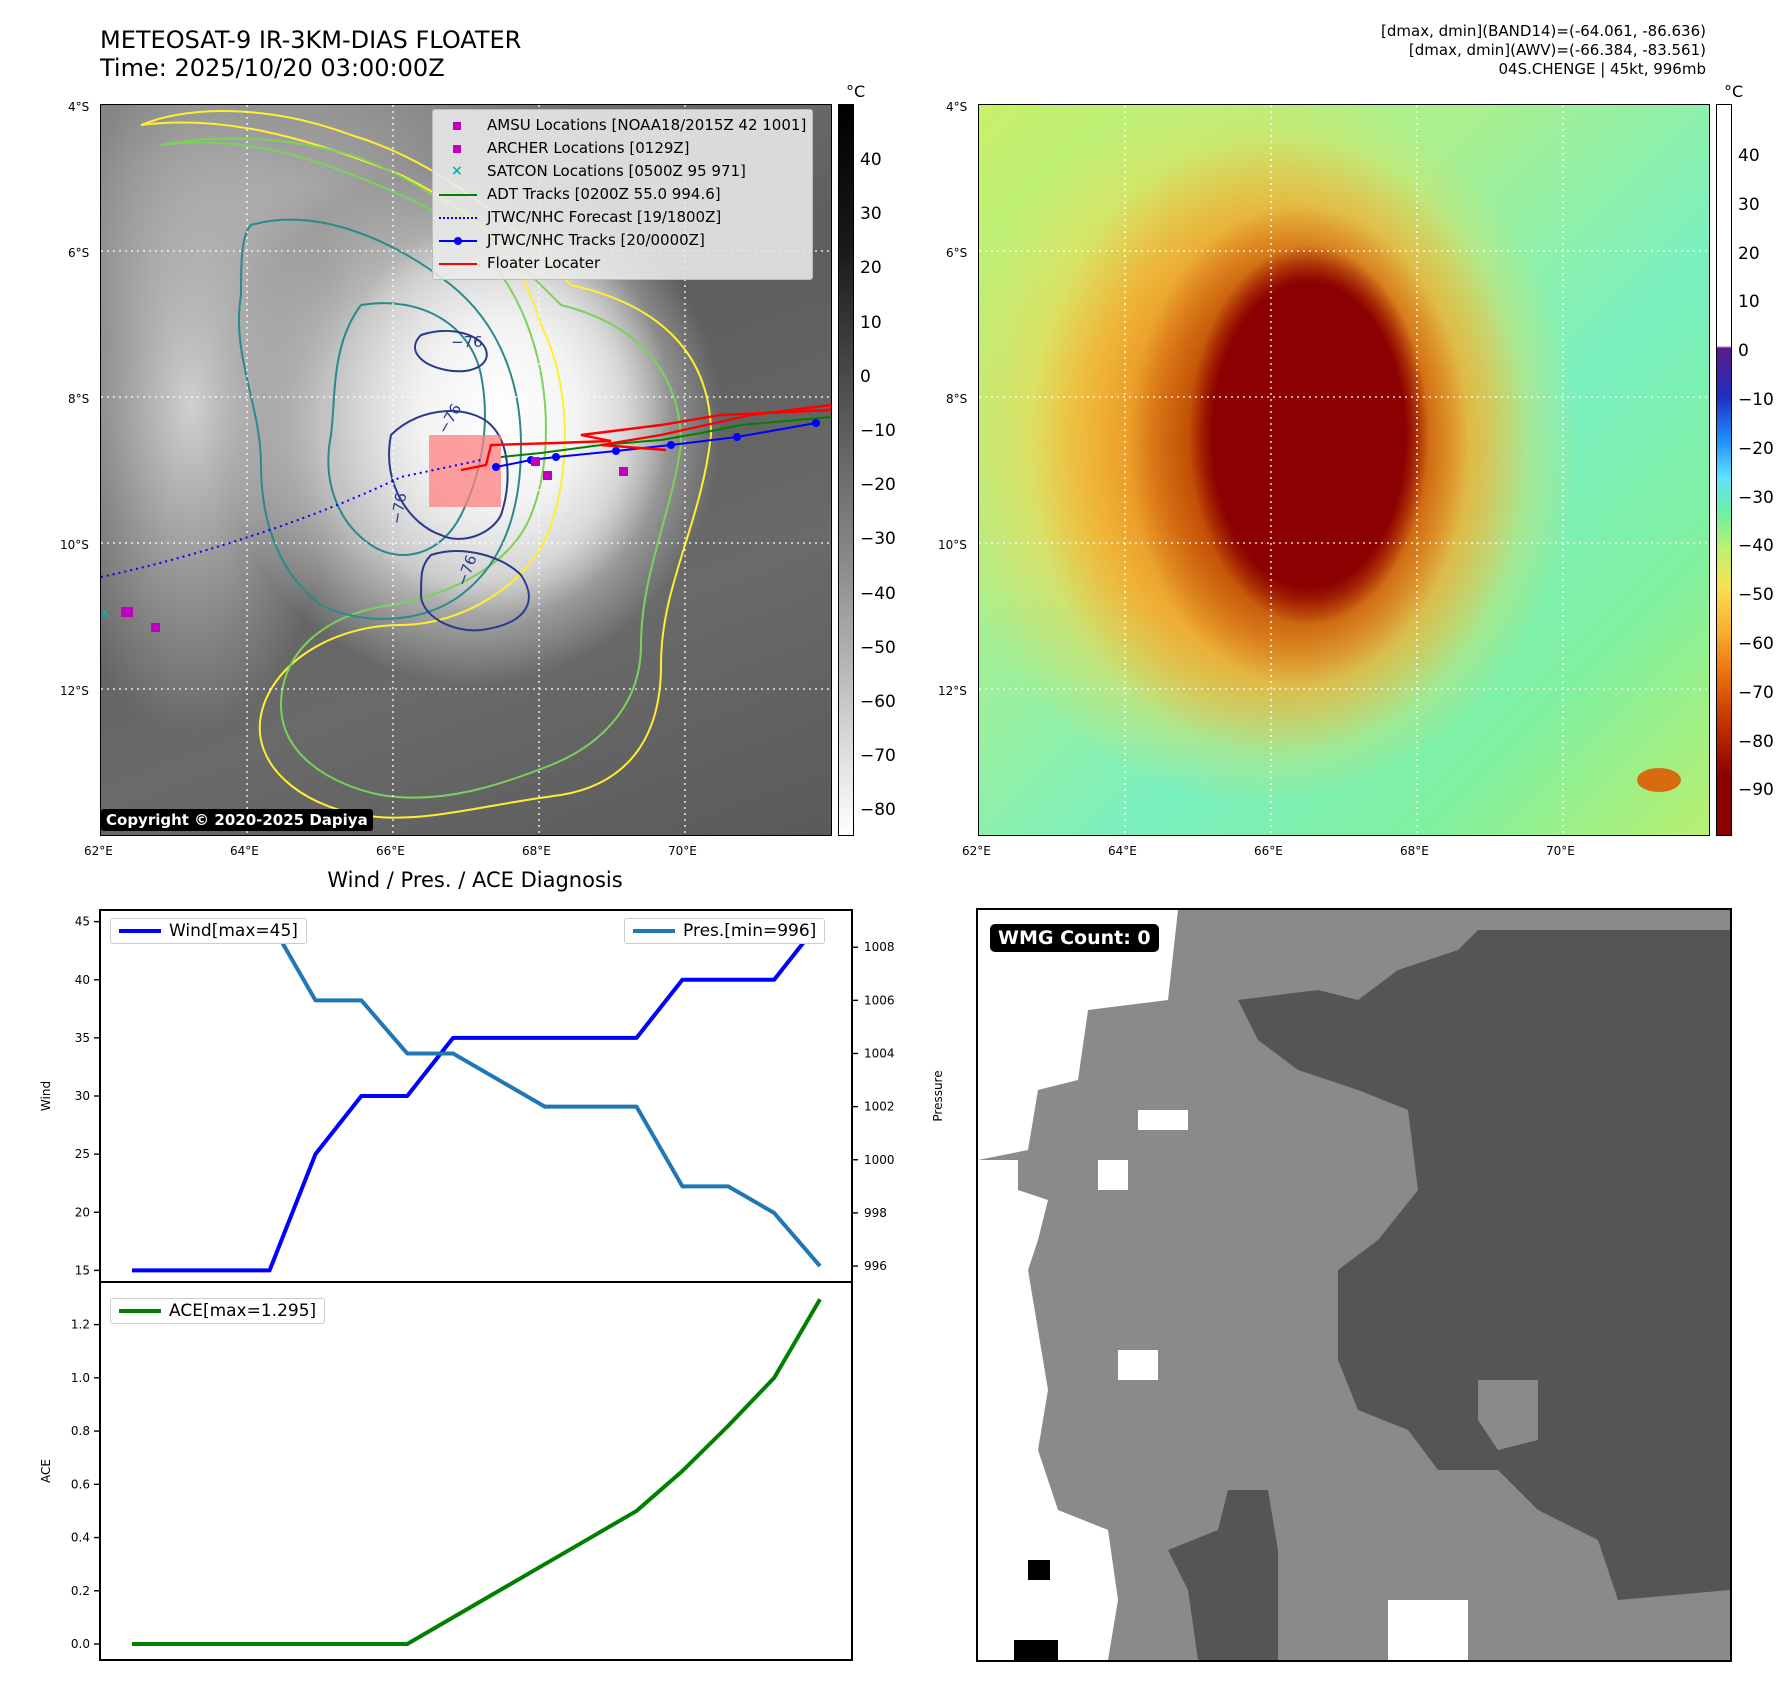  What do you see at coordinates (596, 240) in the screenshot?
I see `legend-label: JTWC/NHC Tracks [20/0000Z]` at bounding box center [596, 240].